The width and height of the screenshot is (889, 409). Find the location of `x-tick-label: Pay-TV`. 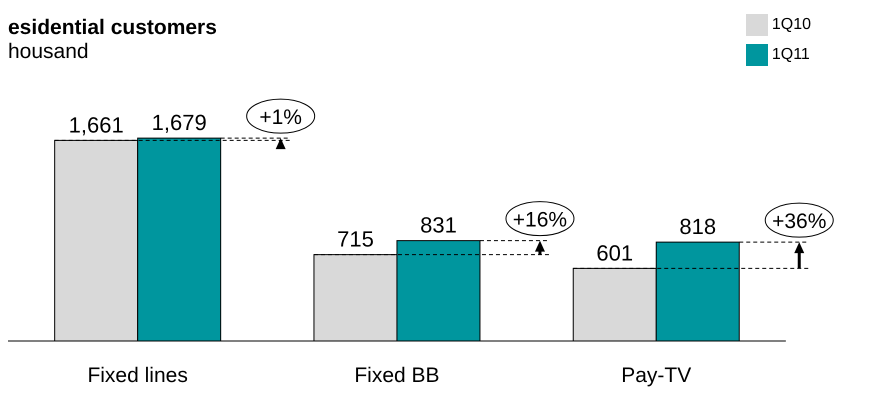

x-tick-label: Pay-TV is located at coordinates (656, 375).